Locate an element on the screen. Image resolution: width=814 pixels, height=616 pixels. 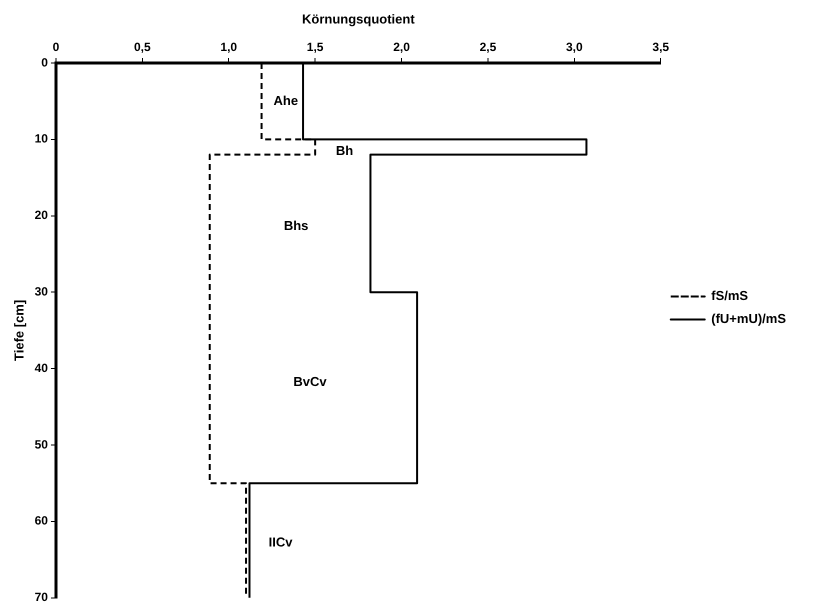
annotation: Bhs is located at coordinates (296, 226).